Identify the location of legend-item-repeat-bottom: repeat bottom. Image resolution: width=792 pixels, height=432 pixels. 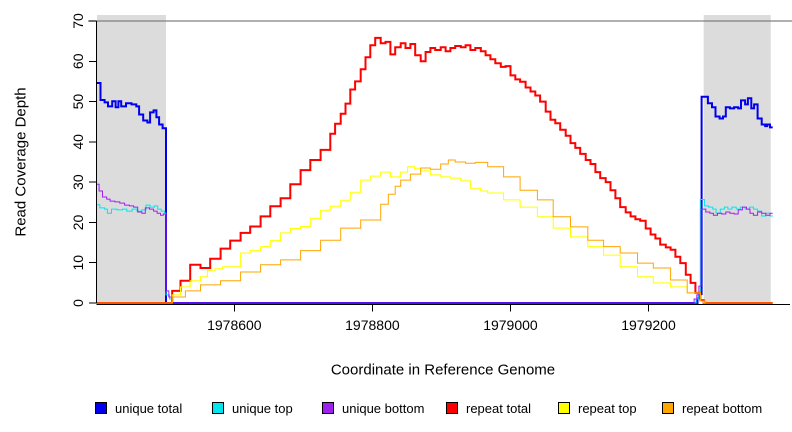
(712, 408).